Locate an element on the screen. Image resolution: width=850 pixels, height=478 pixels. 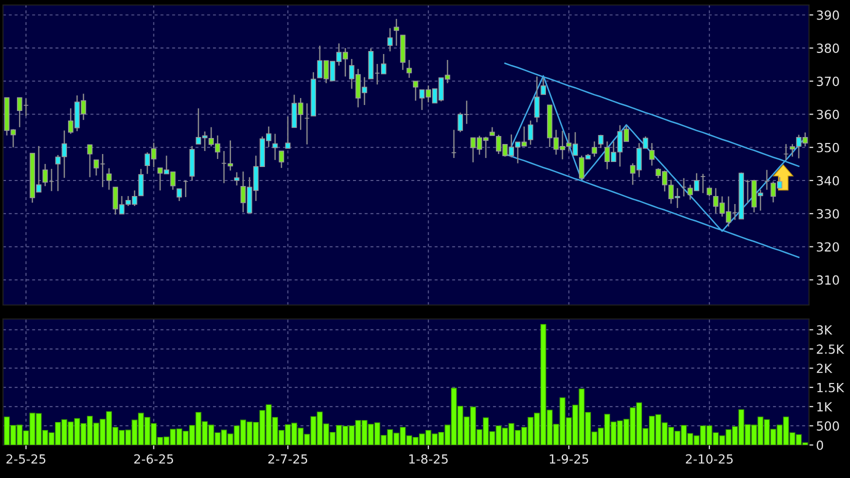
y-tick-label: 0 is located at coordinates (820, 445).